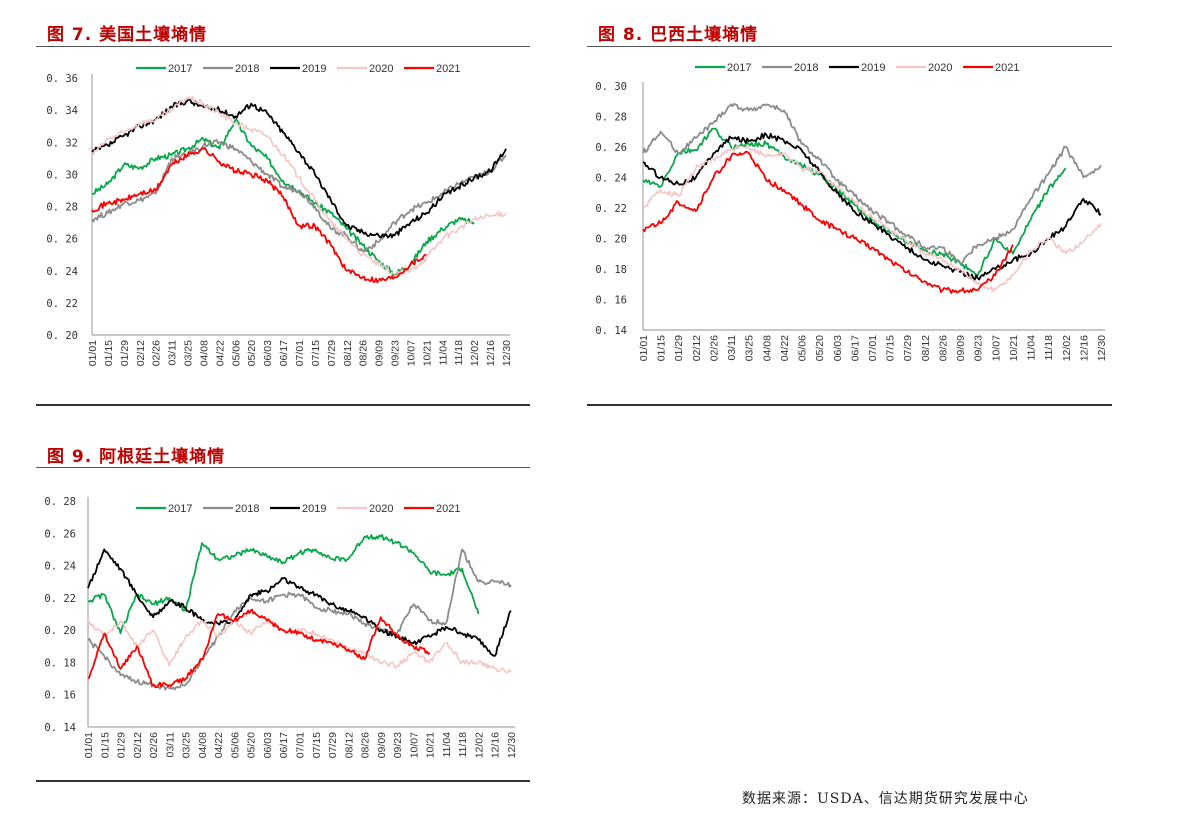 The image size is (1191, 828). What do you see at coordinates (317, 745) in the screenshot?
I see `x-tick-label: 07/15` at bounding box center [317, 745].